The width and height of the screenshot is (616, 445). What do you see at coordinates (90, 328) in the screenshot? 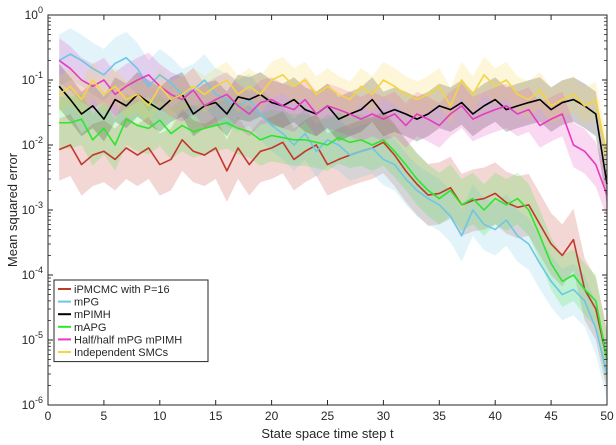
I see `legend-label: mAPG` at bounding box center [90, 328].